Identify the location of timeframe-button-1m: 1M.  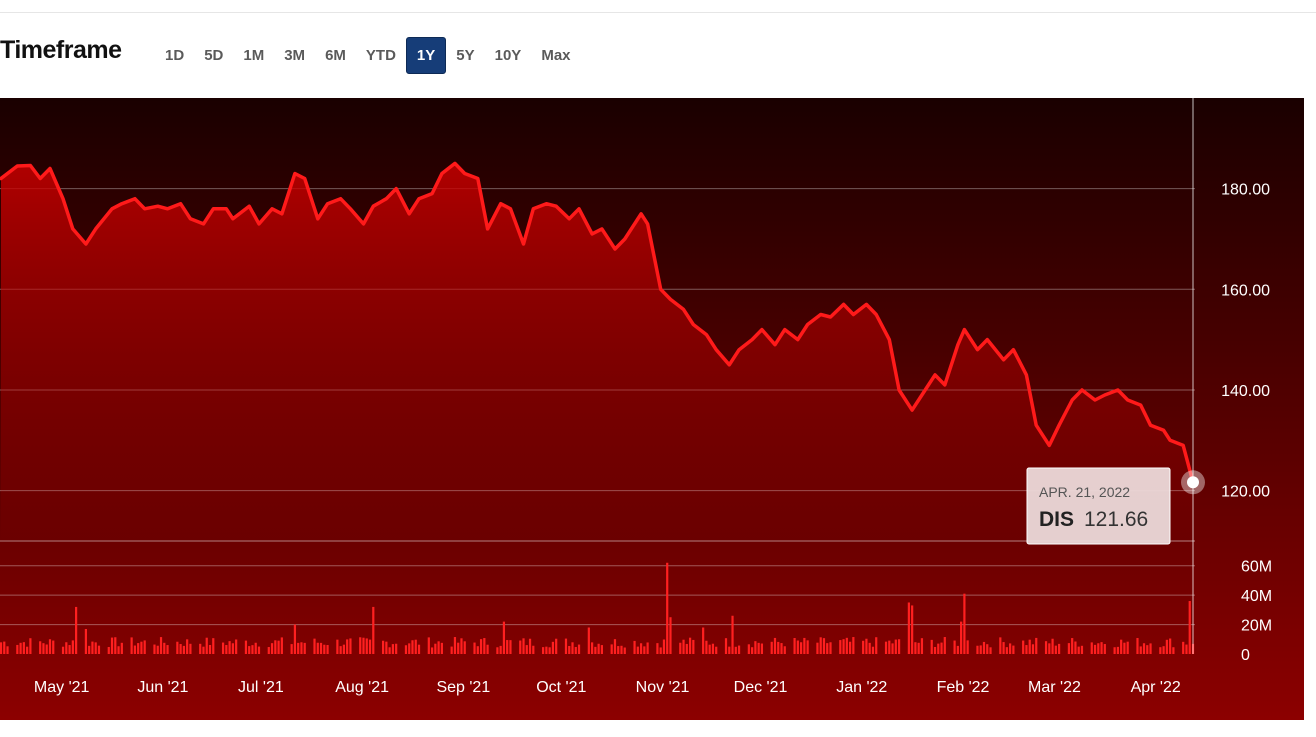
(254, 55).